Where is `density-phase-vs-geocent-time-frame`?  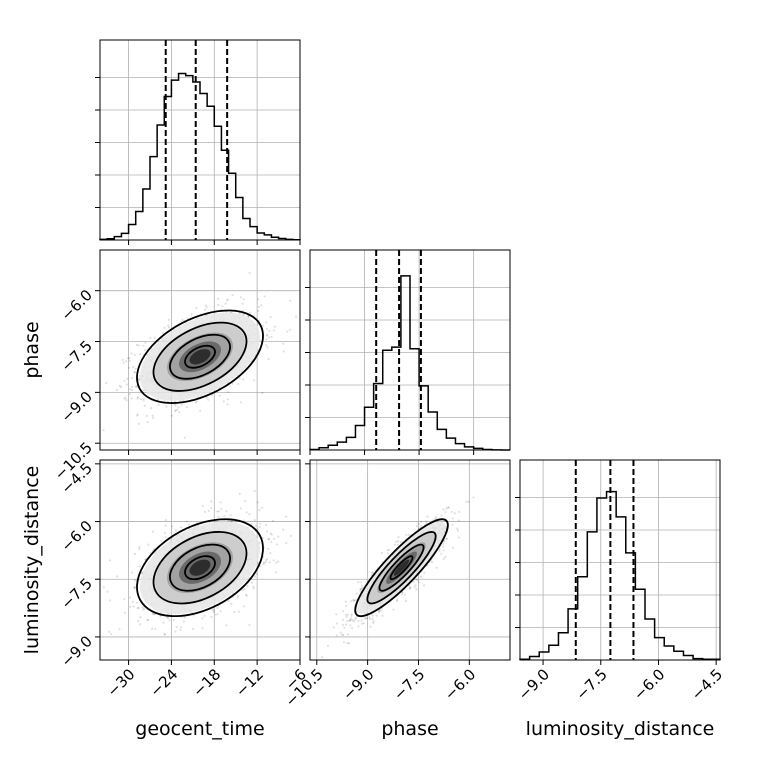
density-phase-vs-geocent-time-frame is located at coordinates (200, 350).